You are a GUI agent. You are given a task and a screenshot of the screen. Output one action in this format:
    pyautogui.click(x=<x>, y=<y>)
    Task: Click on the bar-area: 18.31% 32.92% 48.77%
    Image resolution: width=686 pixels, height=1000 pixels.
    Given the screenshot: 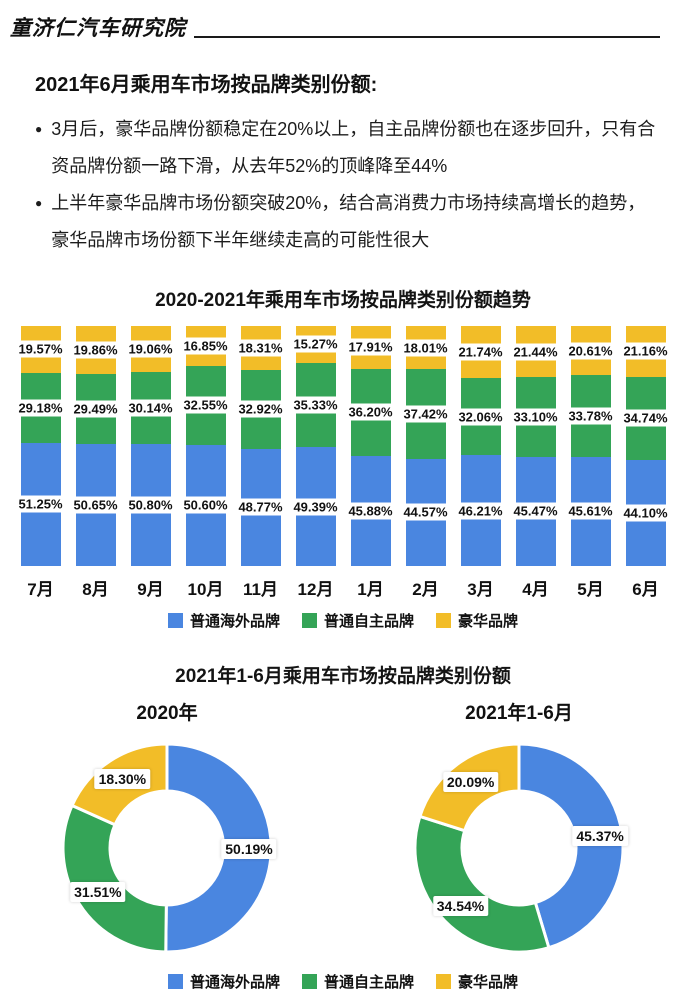 What is the action you would take?
    pyautogui.click(x=260, y=446)
    